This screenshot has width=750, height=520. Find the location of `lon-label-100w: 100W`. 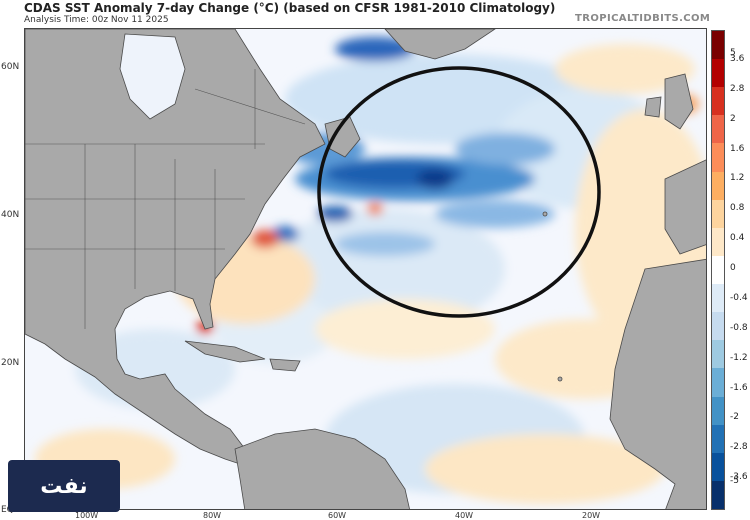

lon-label-100w: 100W is located at coordinates (87, 515).